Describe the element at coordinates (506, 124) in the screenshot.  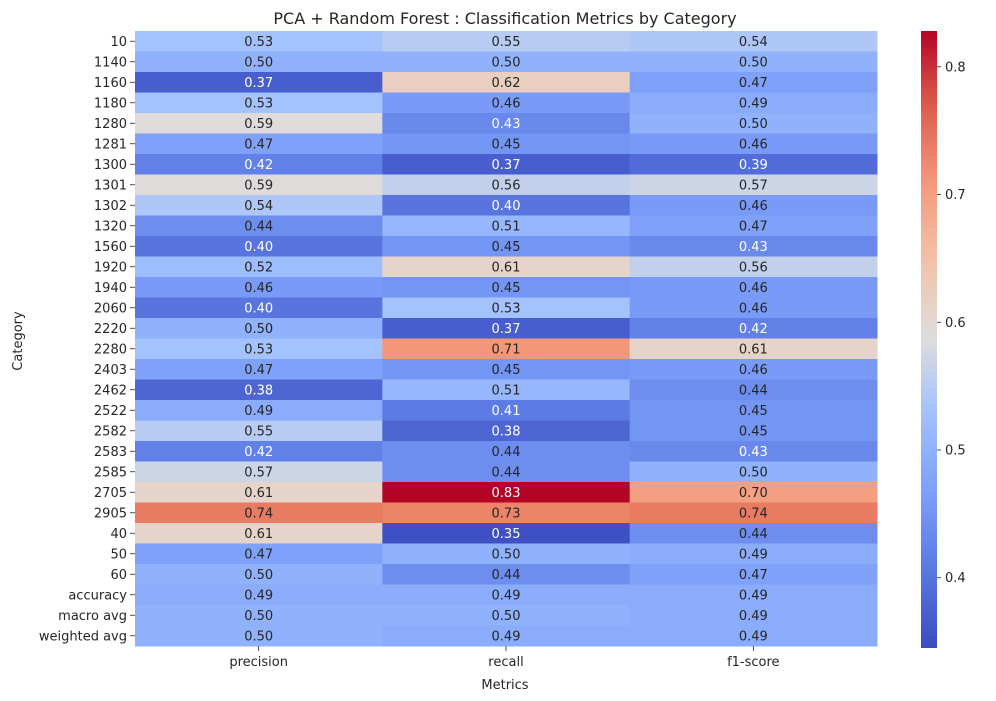
I see `cell-value-label: 0.43` at that location.